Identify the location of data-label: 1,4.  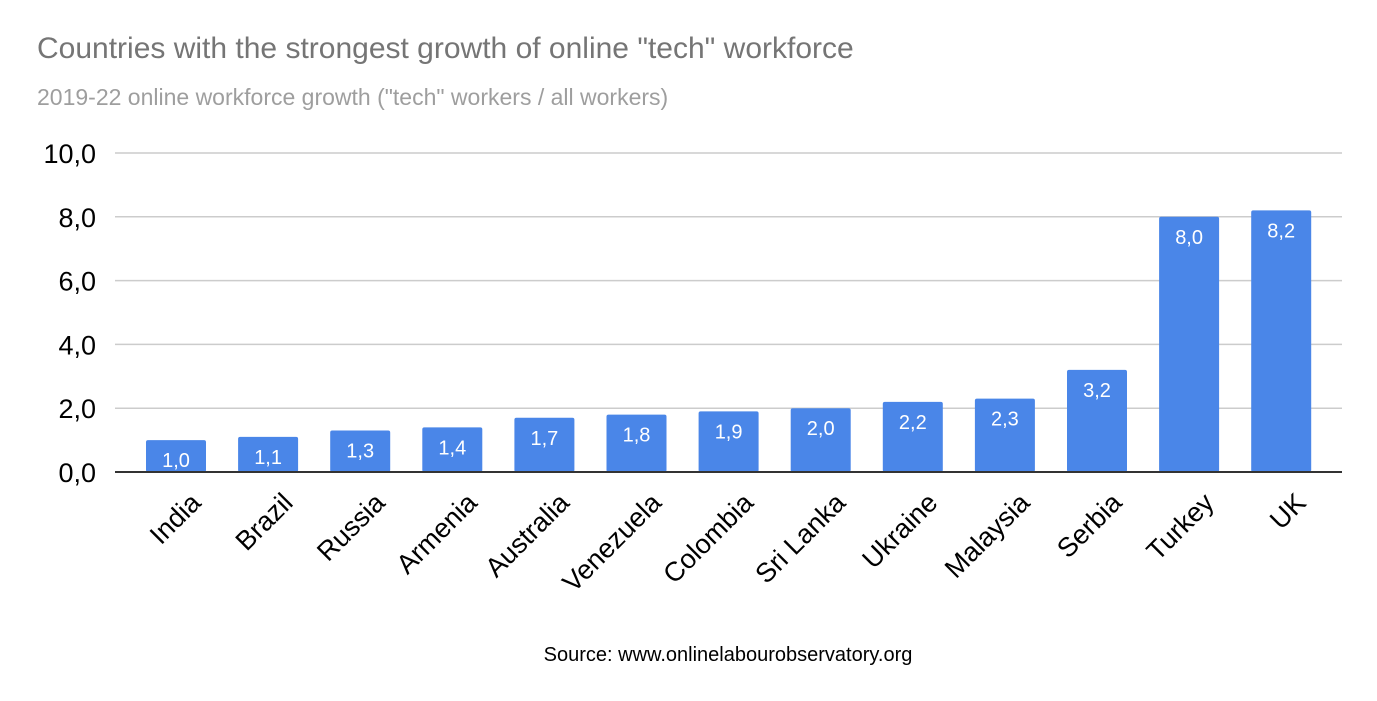
(452, 448).